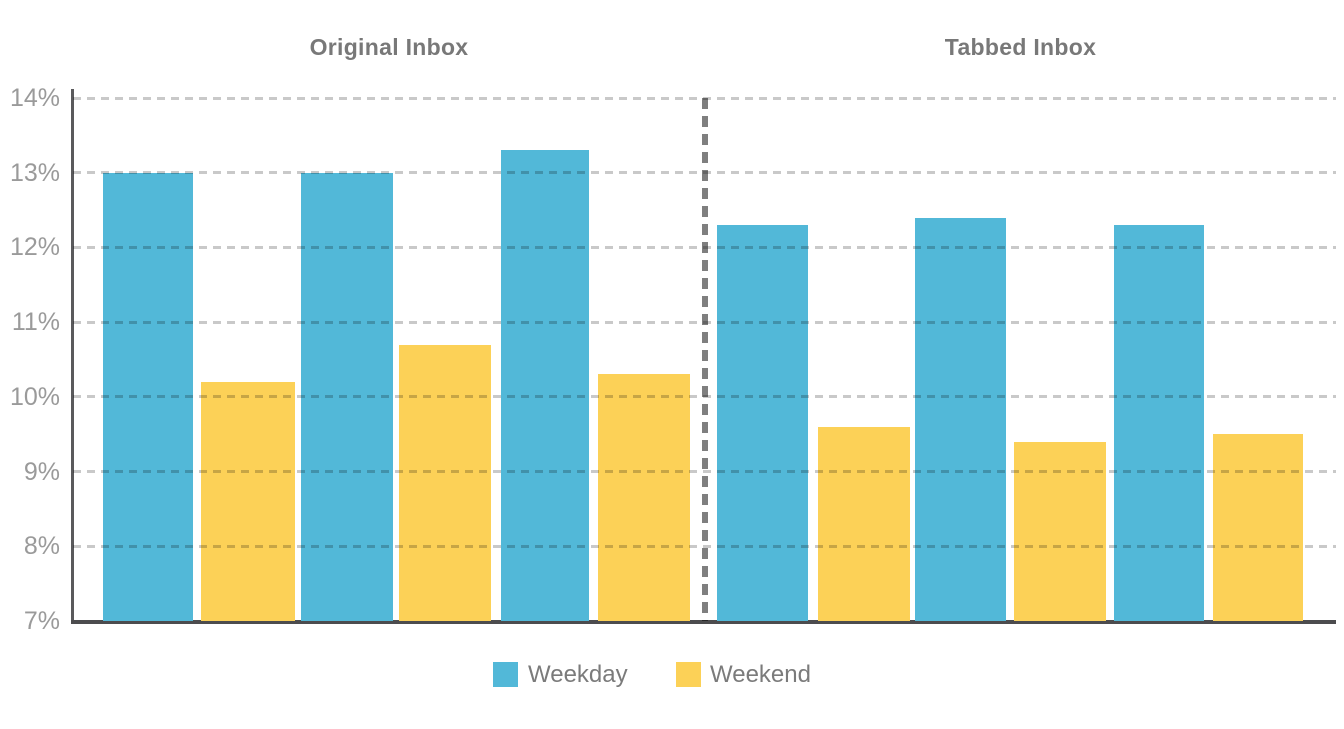  What do you see at coordinates (41, 471) in the screenshot?
I see `y-axis-label-9%: 9%` at bounding box center [41, 471].